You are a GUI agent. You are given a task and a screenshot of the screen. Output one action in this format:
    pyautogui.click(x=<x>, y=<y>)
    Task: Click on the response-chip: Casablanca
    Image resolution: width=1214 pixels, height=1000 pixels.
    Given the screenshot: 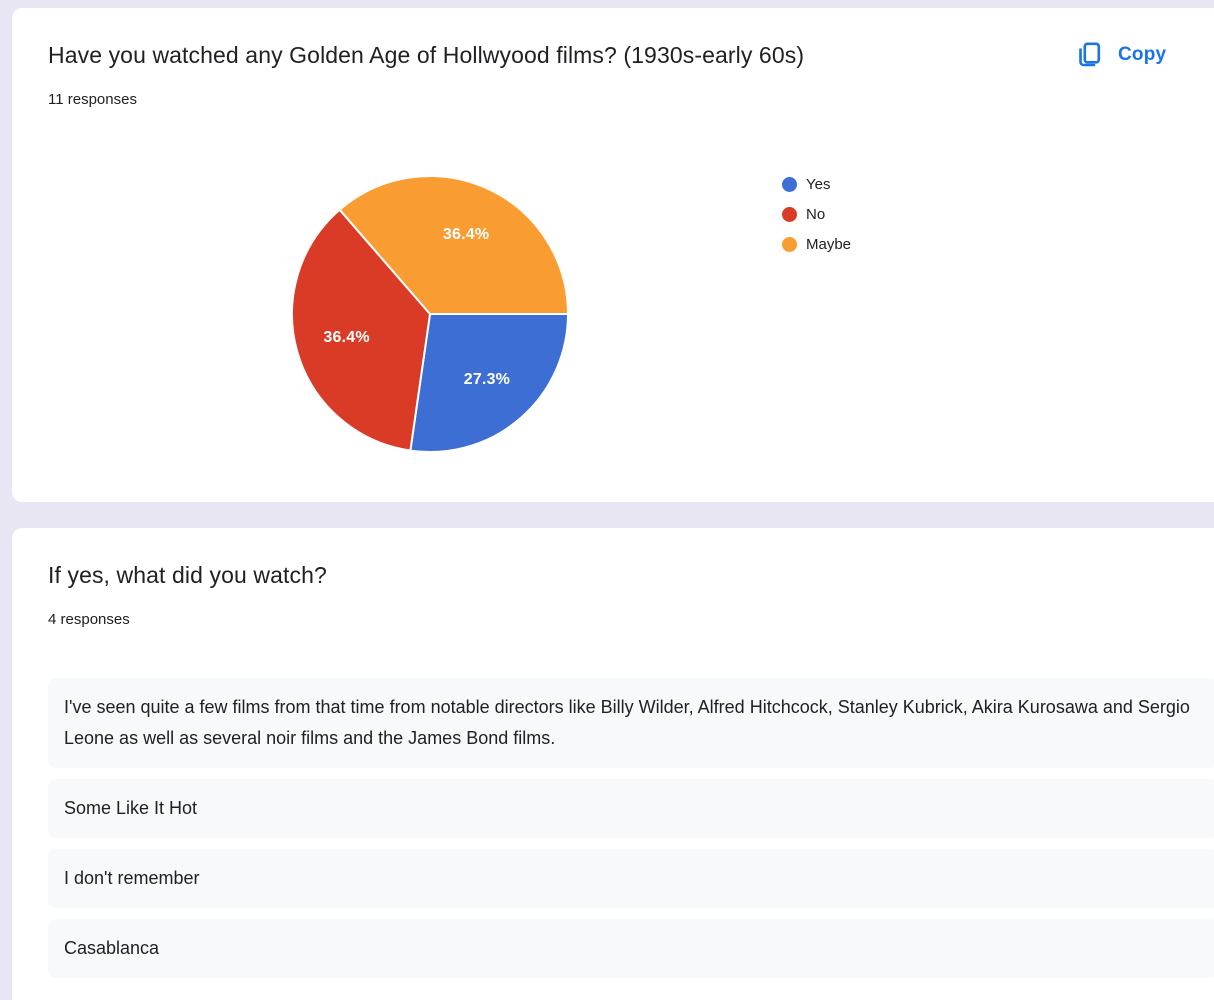 What is the action you would take?
    pyautogui.click(x=631, y=948)
    